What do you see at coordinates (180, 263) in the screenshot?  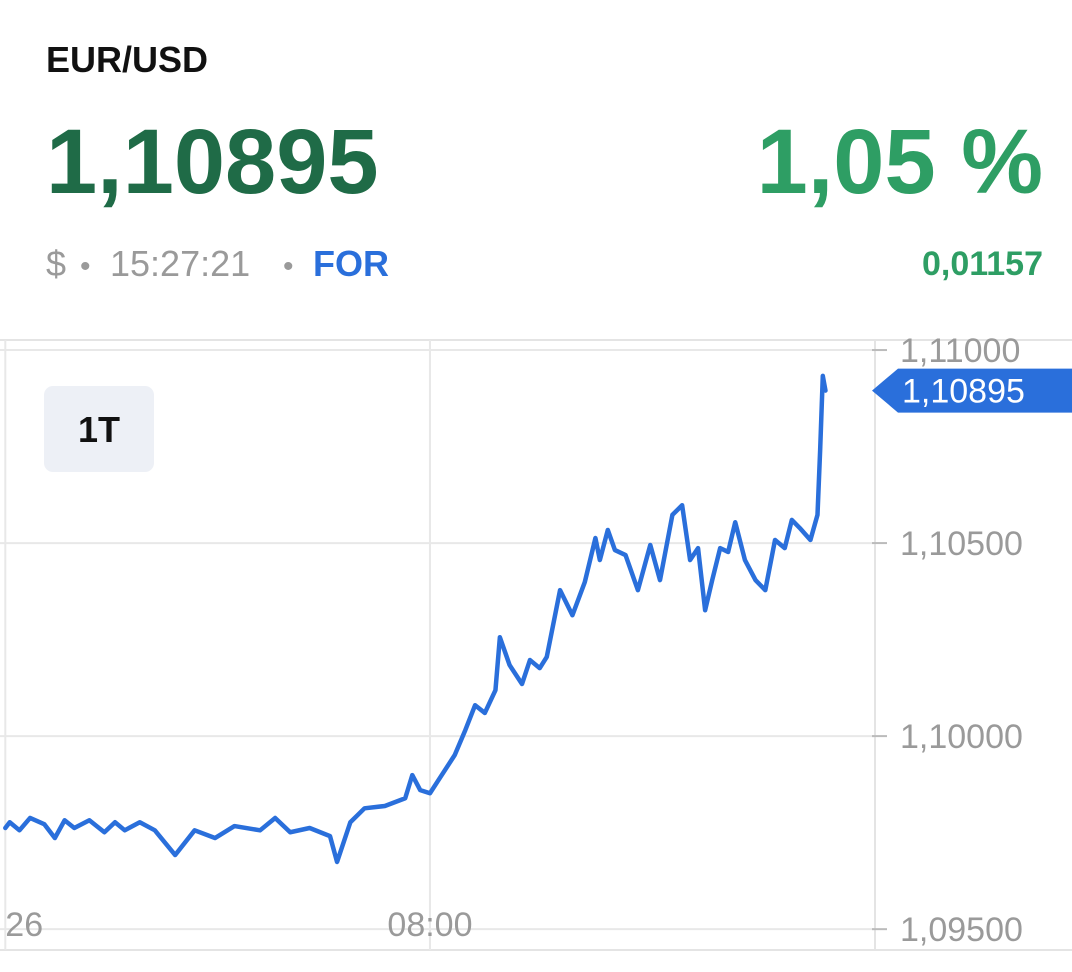 I see `time: 15:27:21` at bounding box center [180, 263].